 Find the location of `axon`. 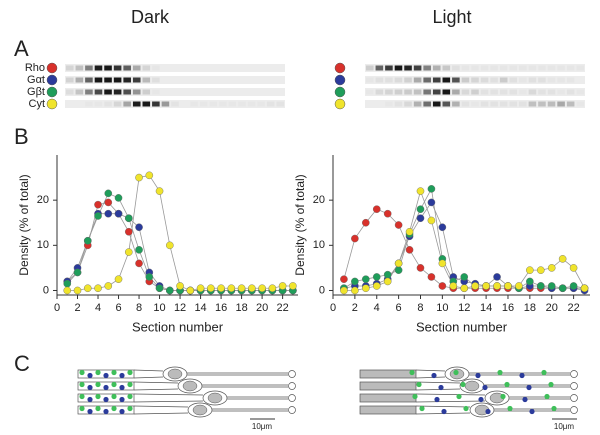

axon is located at coordinates (245, 386).